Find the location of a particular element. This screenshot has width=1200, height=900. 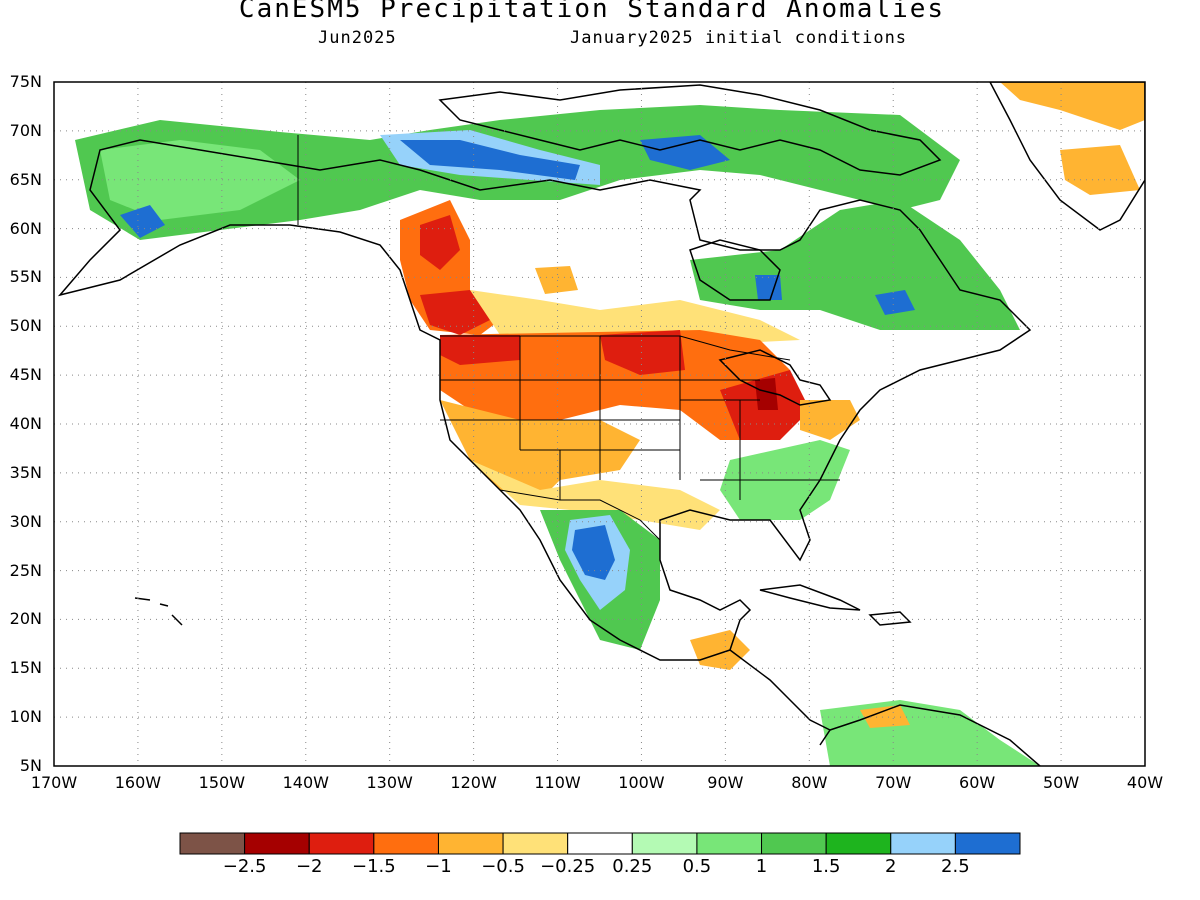

lon-label: 150W is located at coordinates (222, 782).